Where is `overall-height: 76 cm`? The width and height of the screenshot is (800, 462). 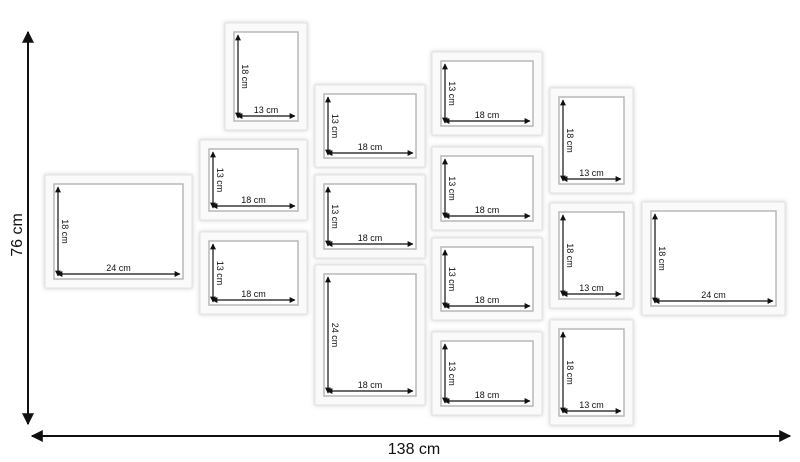 overall-height: 76 cm is located at coordinates (17, 235).